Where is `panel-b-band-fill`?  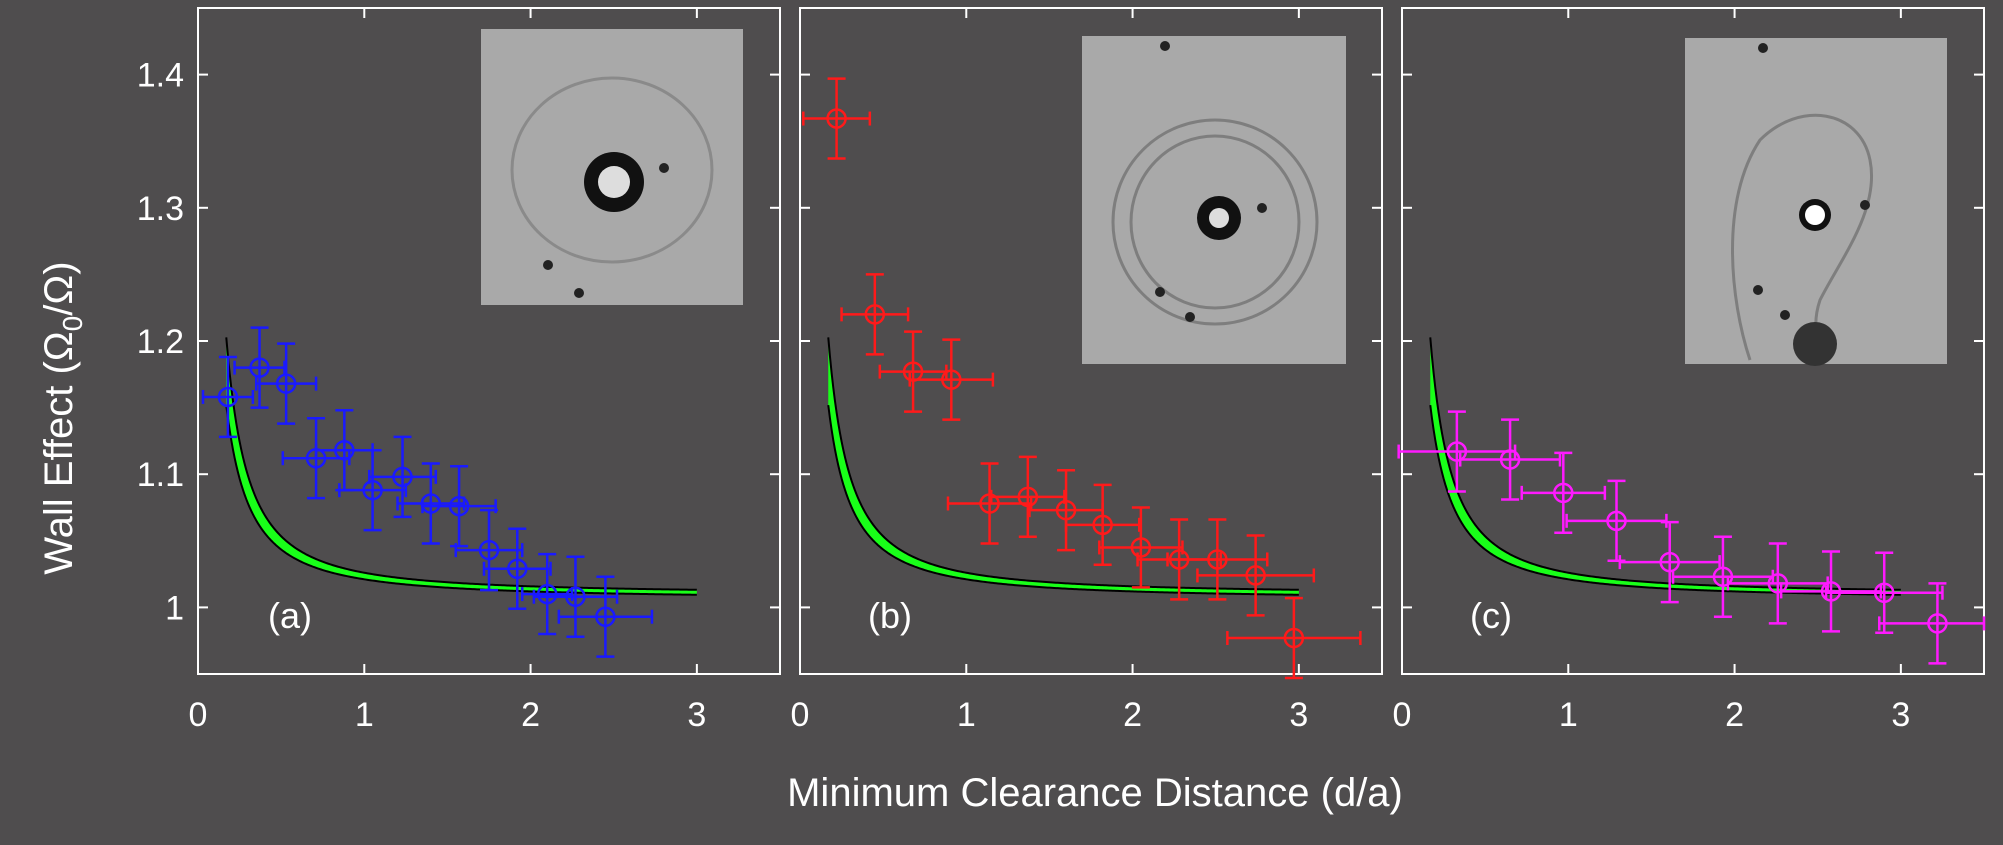 panel-b-band-fill is located at coordinates (1063, 466).